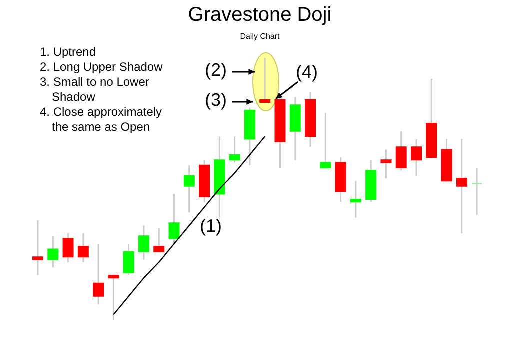  What do you see at coordinates (307, 72) in the screenshot?
I see `annotation: (4)` at bounding box center [307, 72].